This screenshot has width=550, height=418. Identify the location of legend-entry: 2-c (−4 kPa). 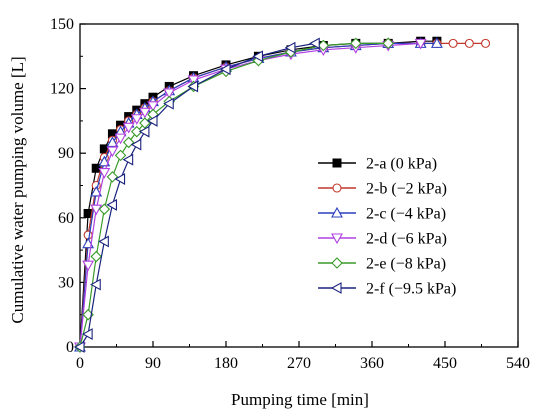
(382, 214).